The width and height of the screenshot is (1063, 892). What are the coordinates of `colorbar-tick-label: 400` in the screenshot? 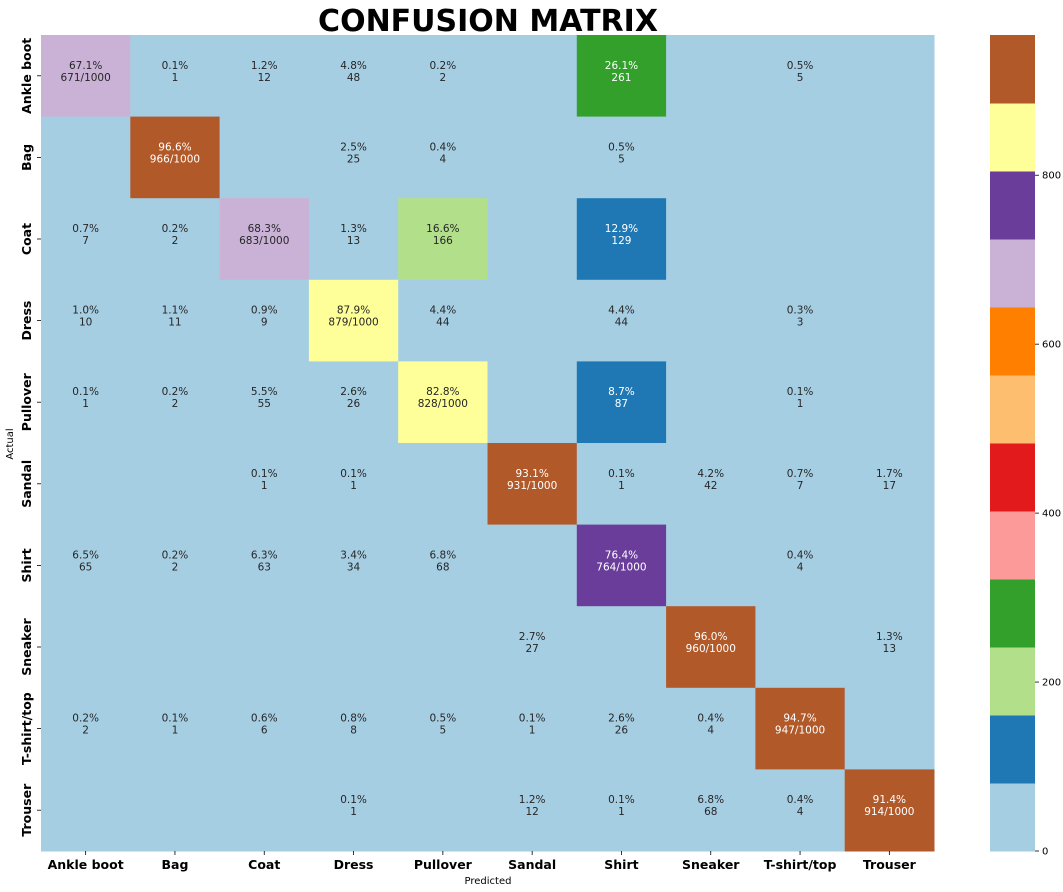 It's located at (1051, 514).